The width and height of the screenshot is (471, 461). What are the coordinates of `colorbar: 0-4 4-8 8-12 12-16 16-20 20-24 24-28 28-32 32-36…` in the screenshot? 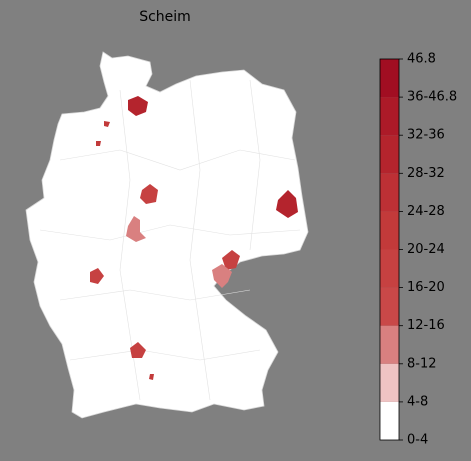 It's located at (418, 250).